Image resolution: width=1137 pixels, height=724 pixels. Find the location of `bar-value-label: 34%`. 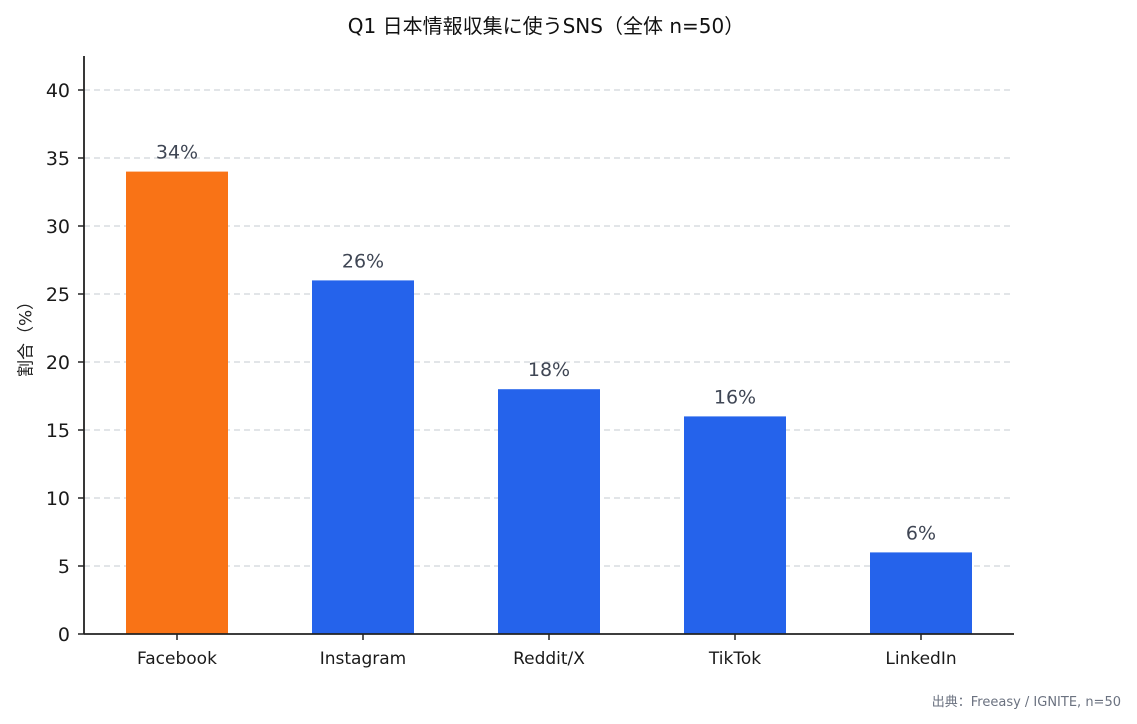

bar-value-label: 34% is located at coordinates (177, 153).